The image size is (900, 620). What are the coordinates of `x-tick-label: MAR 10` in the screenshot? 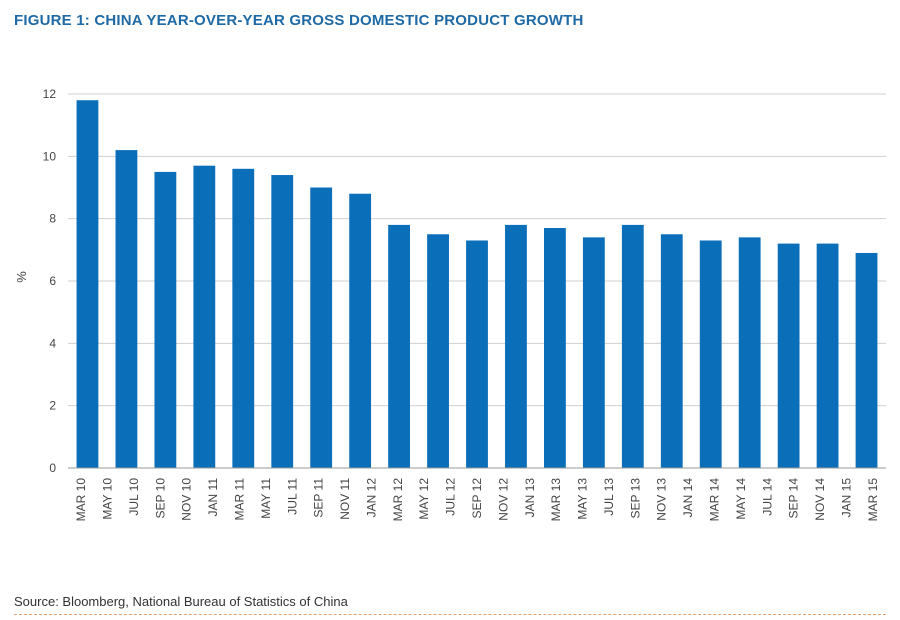 It's located at (81, 500).